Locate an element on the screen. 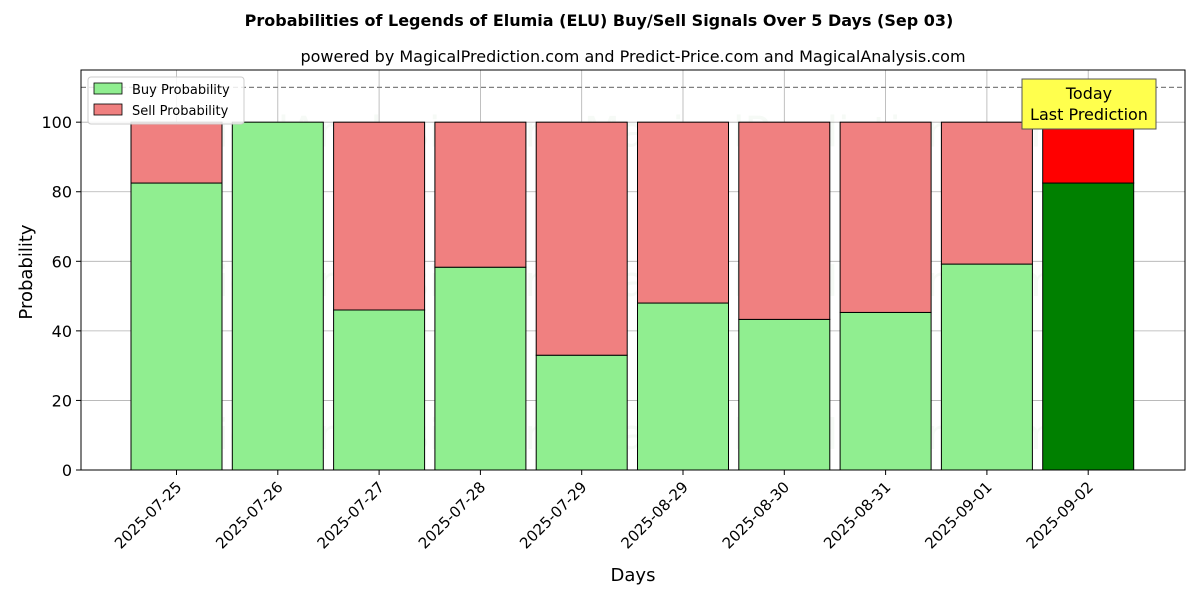  annotation-box is located at coordinates (1089, 104).